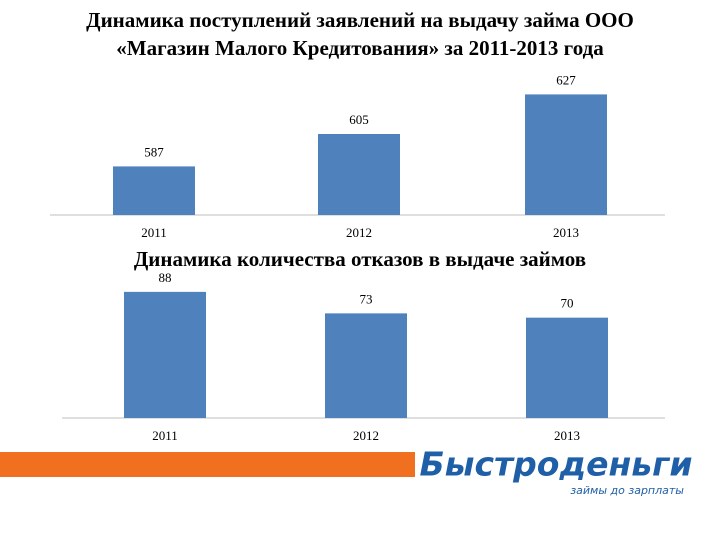  I want to click on data-label: 627, so click(566, 79).